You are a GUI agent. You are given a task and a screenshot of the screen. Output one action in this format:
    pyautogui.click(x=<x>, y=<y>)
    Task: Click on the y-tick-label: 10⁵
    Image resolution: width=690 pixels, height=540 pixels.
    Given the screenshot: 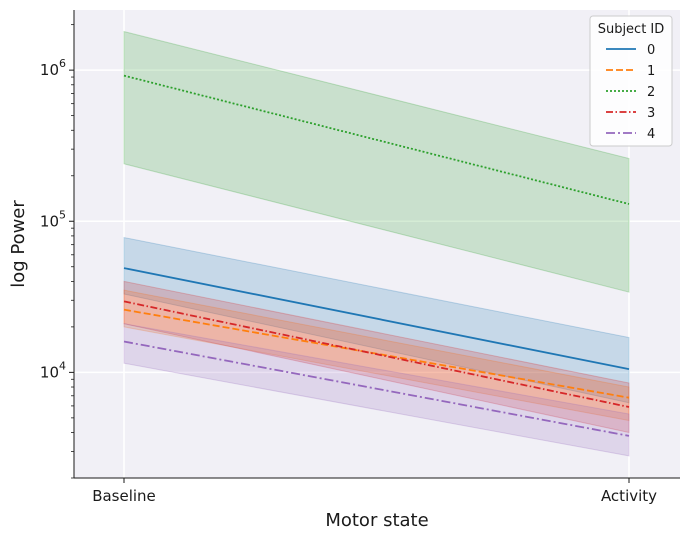 What is the action you would take?
    pyautogui.click(x=53, y=219)
    